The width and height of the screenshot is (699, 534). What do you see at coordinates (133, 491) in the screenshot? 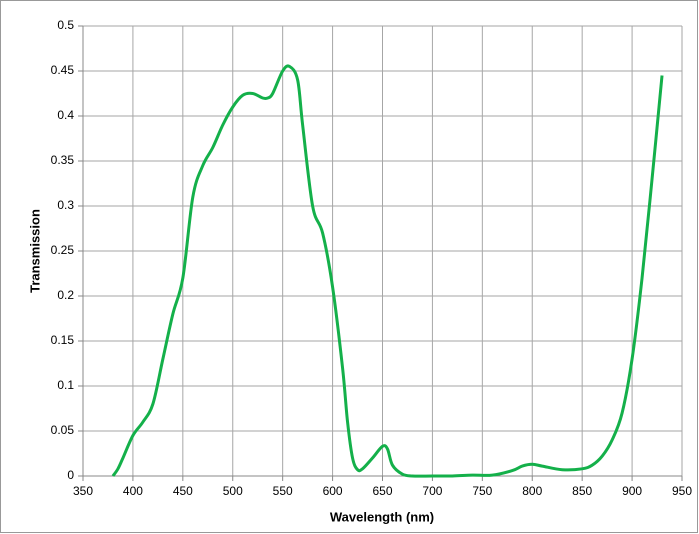
I see `x-tick-label: 400` at bounding box center [133, 491].